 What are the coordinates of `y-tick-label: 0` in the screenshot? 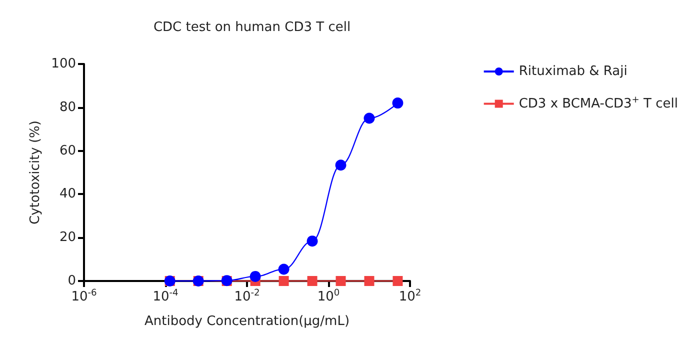 It's located at (72, 281).